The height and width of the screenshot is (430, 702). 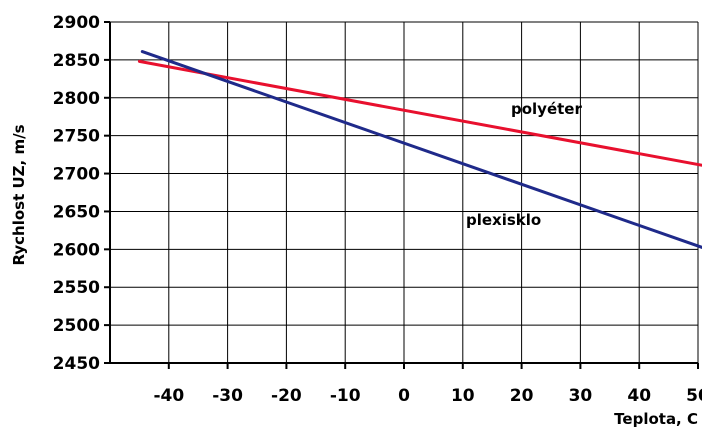 What do you see at coordinates (76, 326) in the screenshot?
I see `y-tick-label: 2500` at bounding box center [76, 326].